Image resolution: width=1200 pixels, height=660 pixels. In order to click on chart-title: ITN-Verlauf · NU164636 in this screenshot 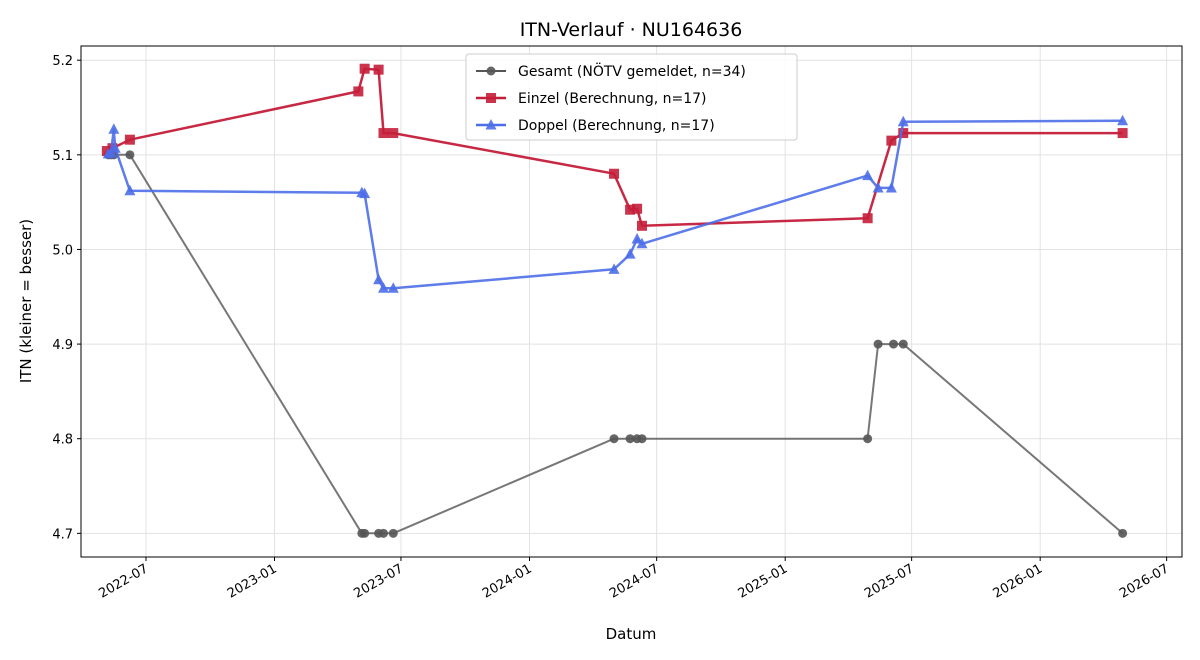, I will do `click(631, 30)`.